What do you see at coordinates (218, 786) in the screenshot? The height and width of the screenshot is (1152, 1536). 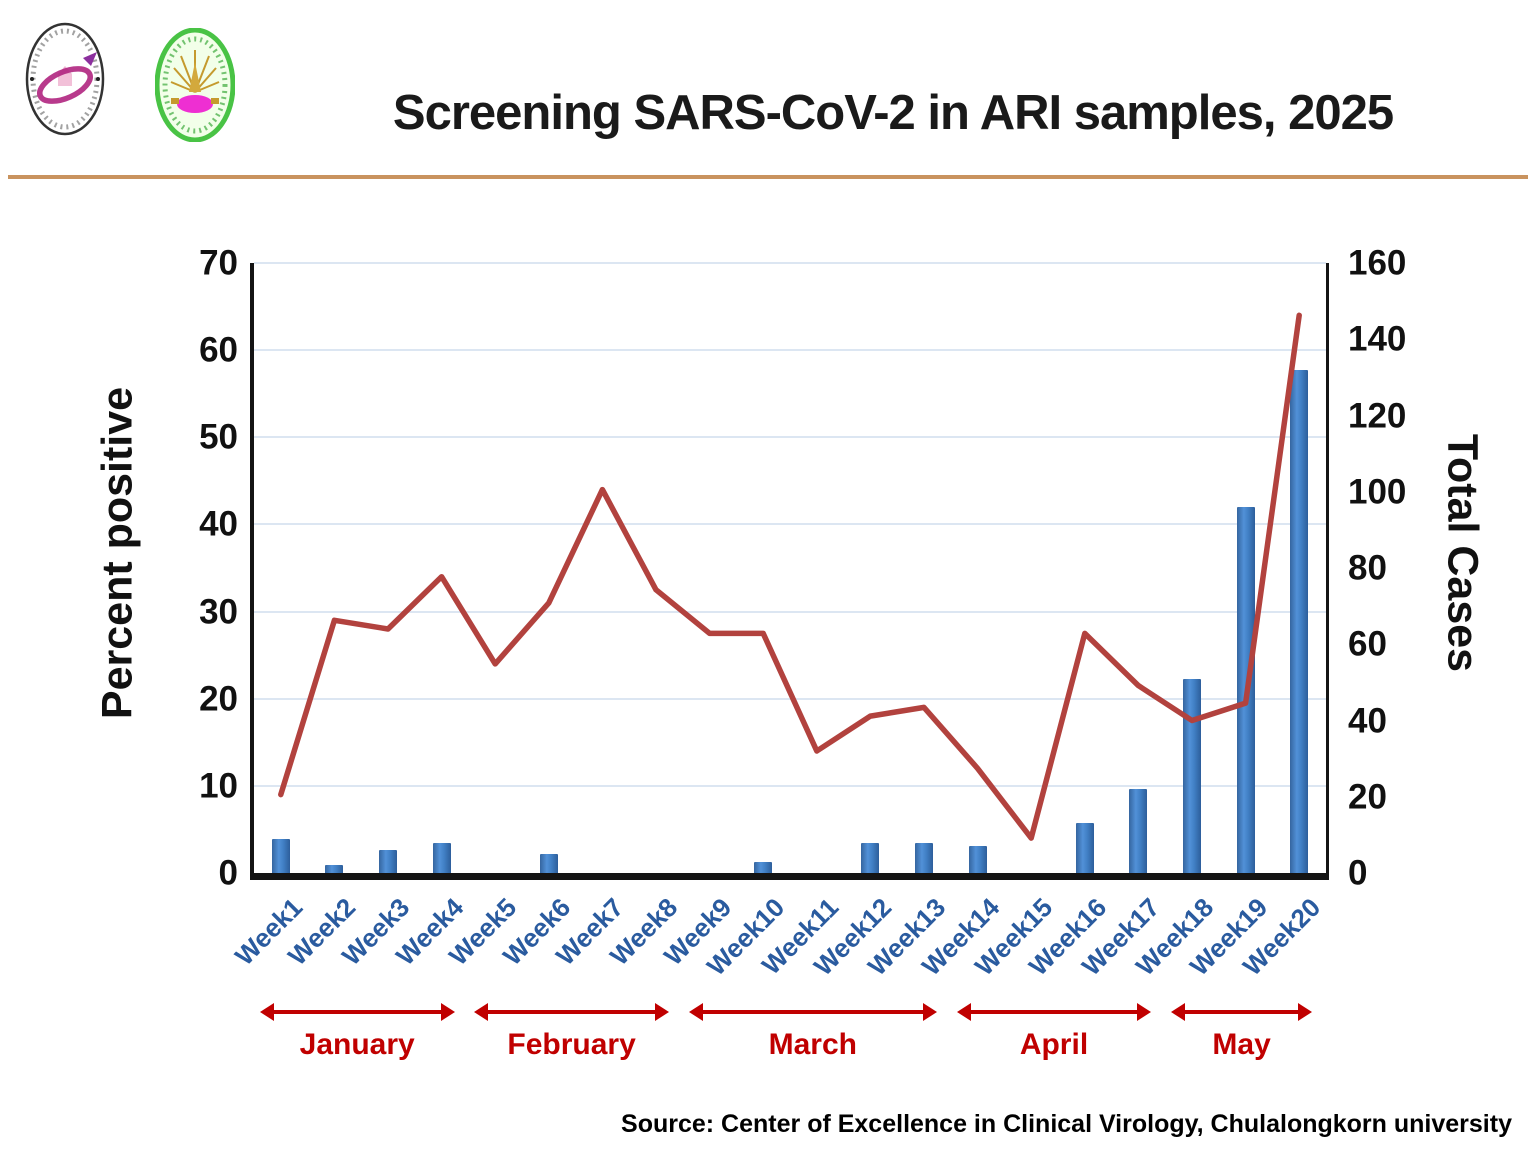 I see `left-tick-10: 10` at bounding box center [218, 786].